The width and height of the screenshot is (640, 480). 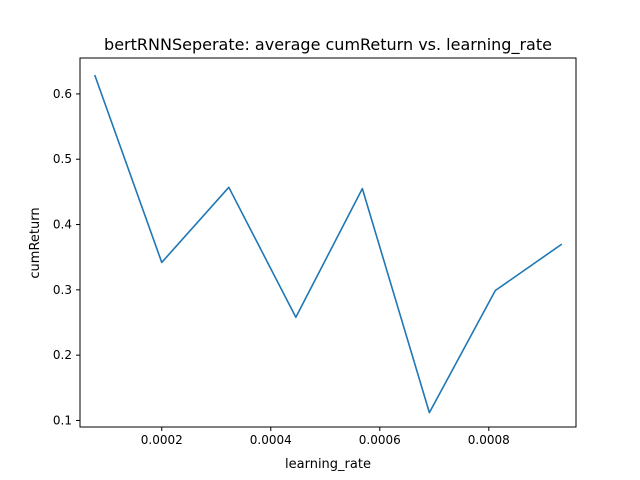 I want to click on x-axis-label: learning_rate, so click(x=328, y=464).